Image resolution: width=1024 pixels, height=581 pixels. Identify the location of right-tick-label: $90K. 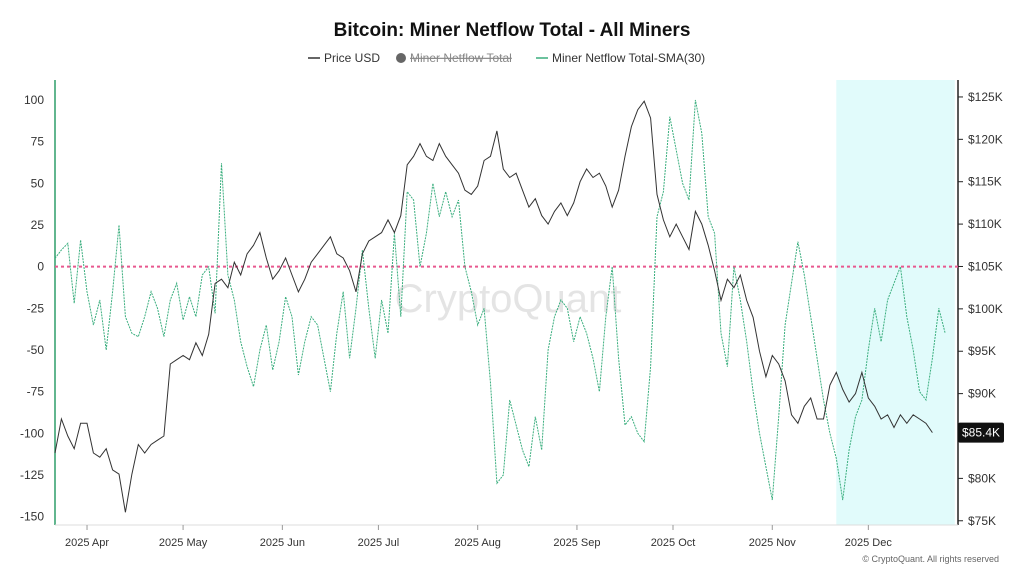
(982, 394).